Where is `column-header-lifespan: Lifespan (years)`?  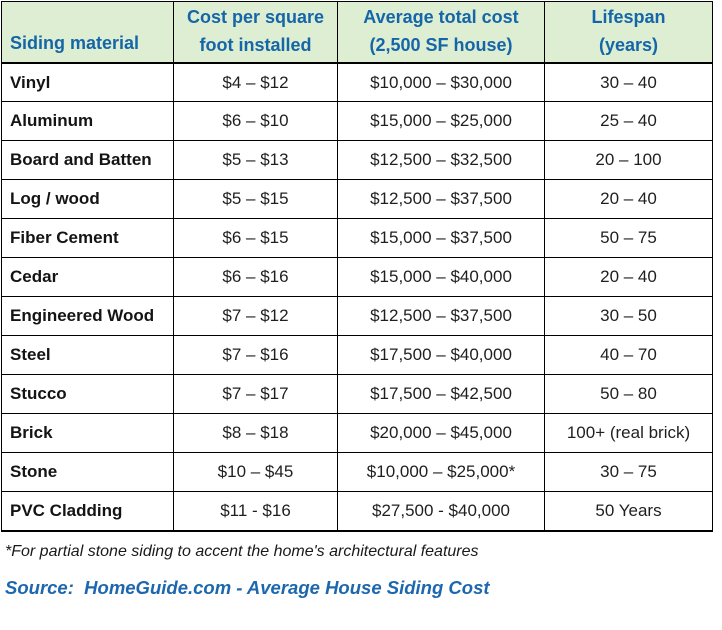
column-header-lifespan: Lifespan (years) is located at coordinates (628, 32).